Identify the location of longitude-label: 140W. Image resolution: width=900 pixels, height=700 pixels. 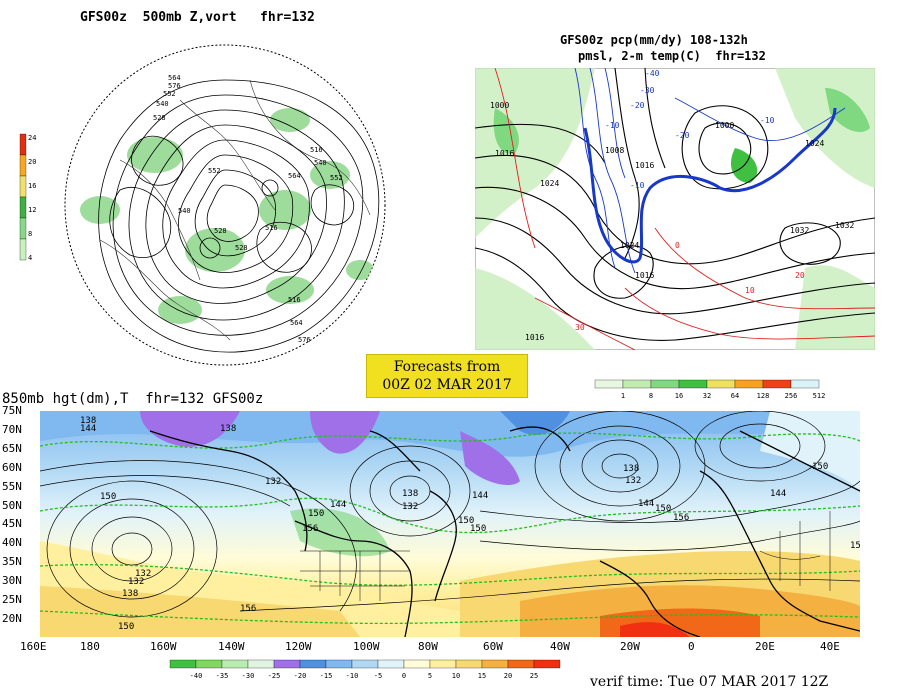
(231, 646).